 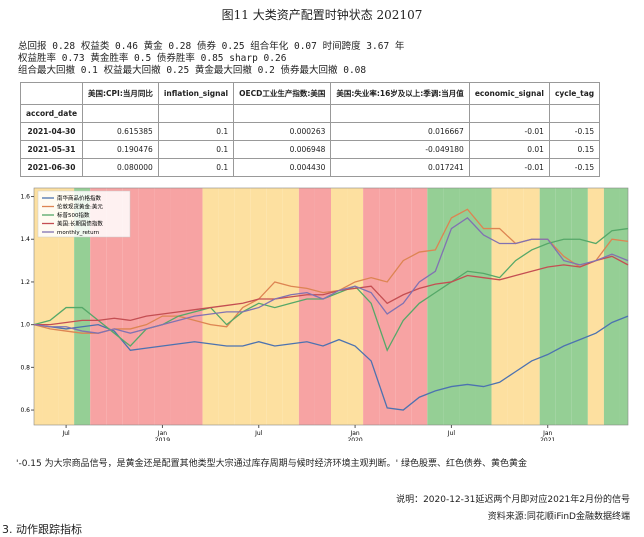 I want to click on legend-label: 标普500指数, so click(x=73, y=215).